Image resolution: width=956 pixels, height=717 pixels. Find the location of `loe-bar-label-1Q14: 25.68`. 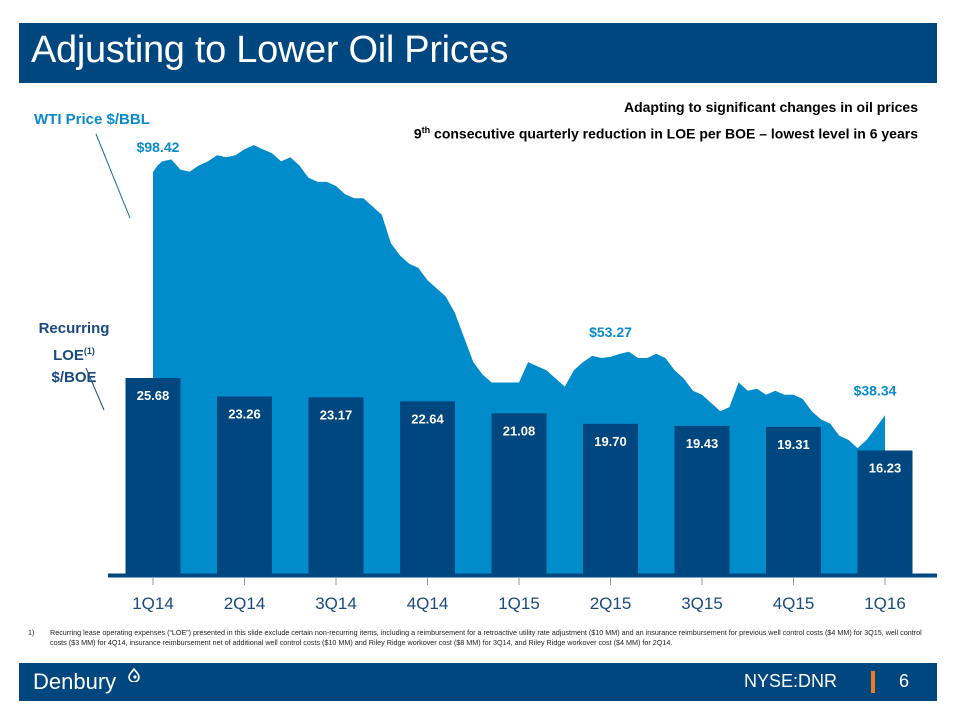

loe-bar-label-1Q14: 25.68 is located at coordinates (153, 395).